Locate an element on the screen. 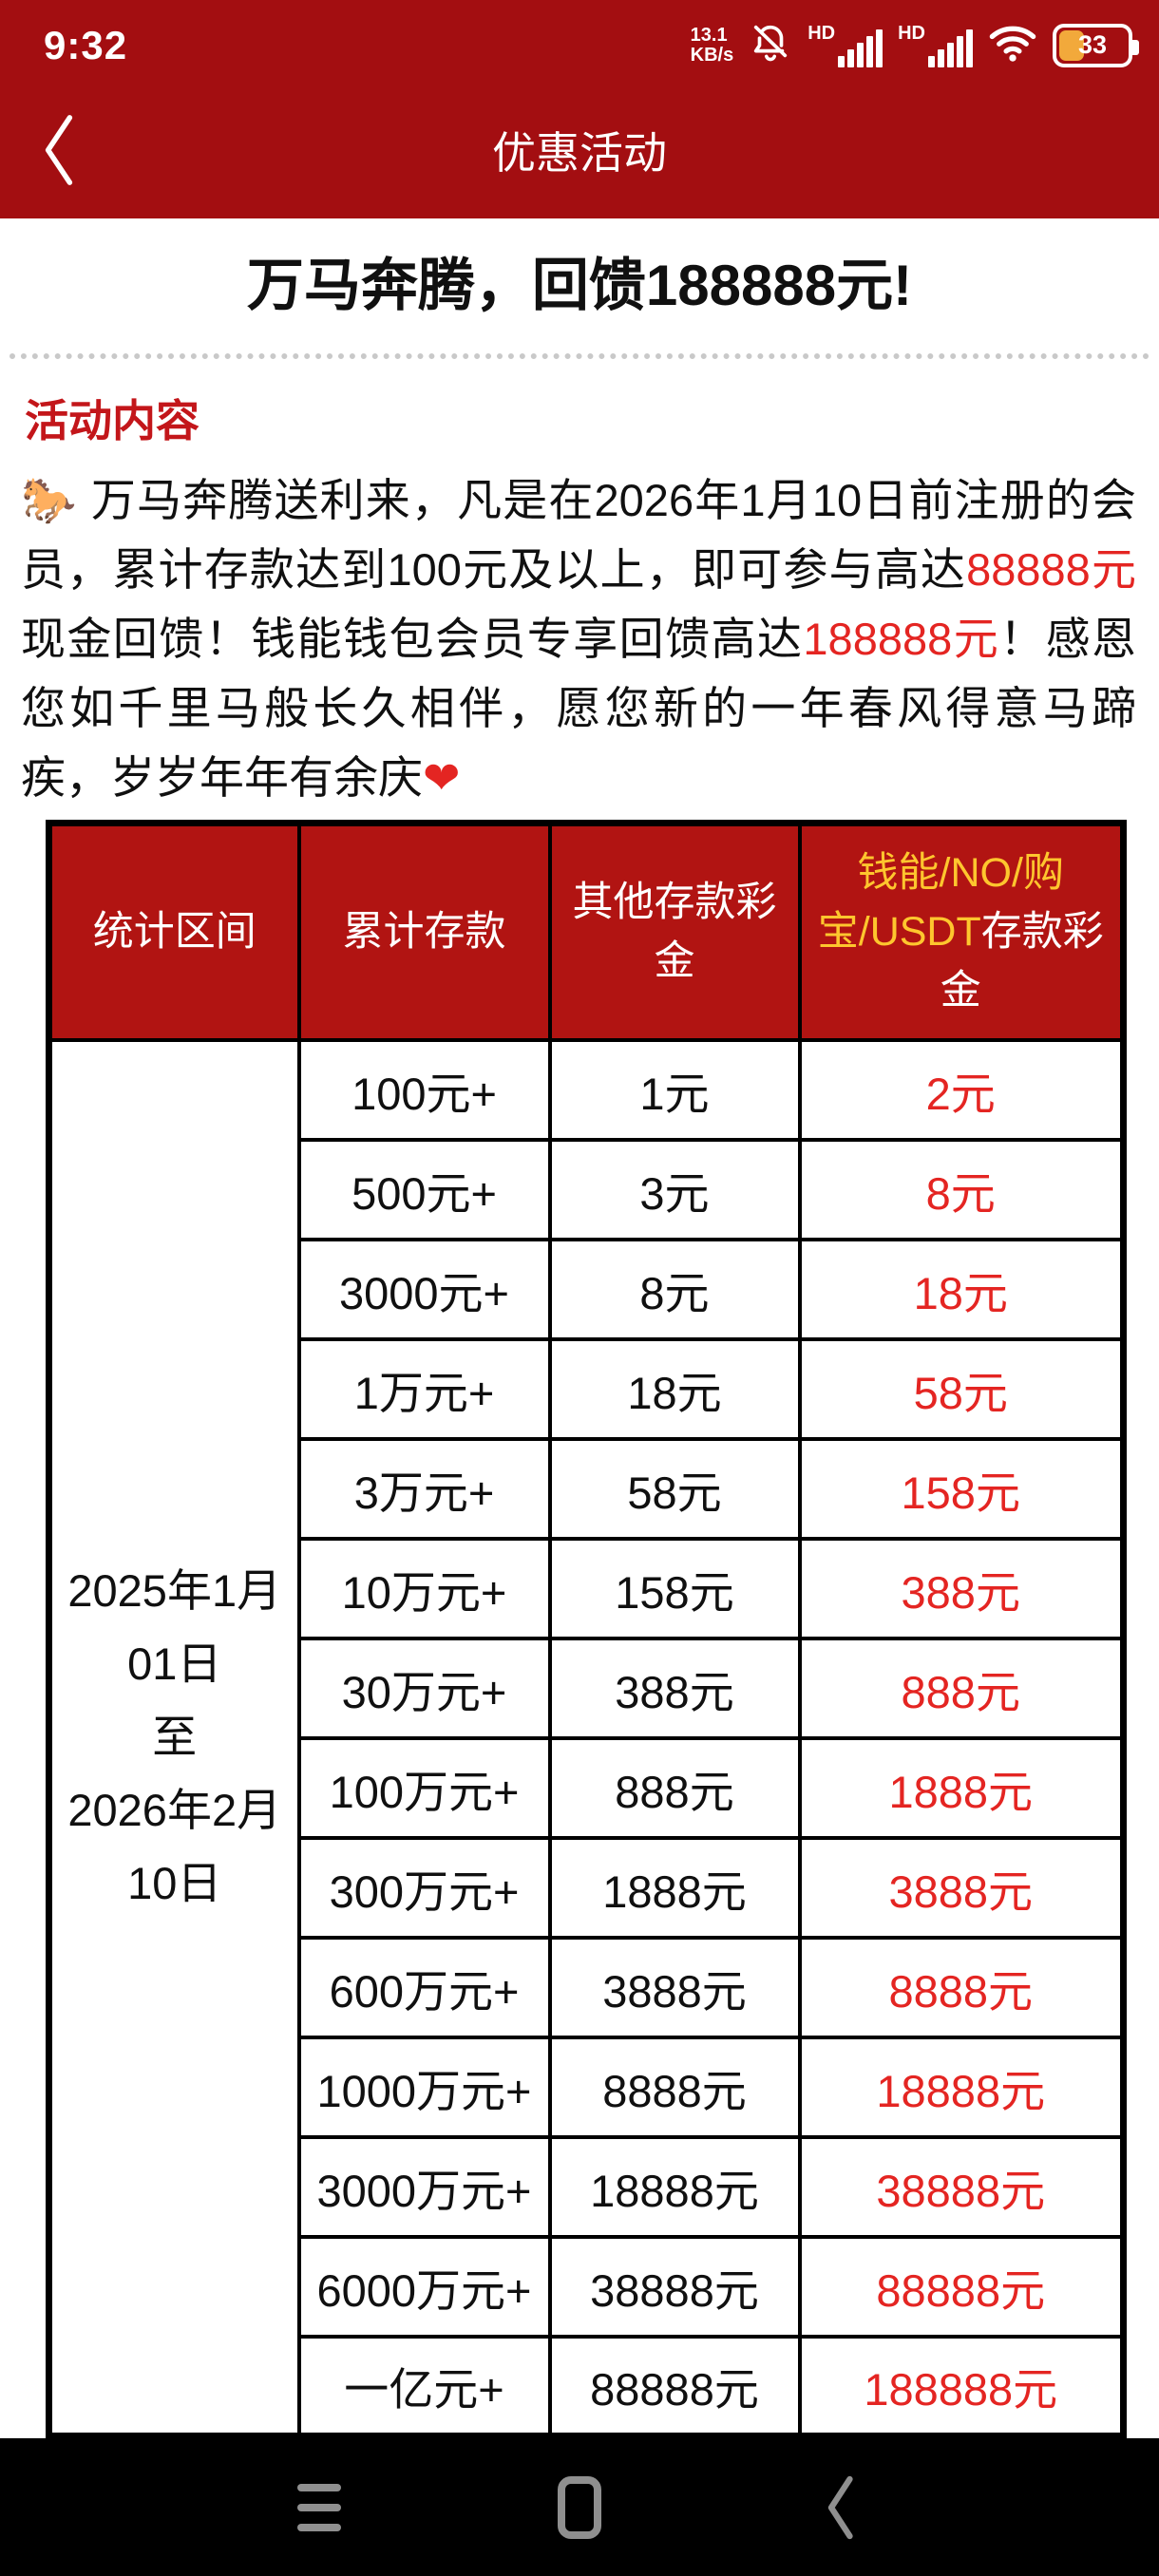 The image size is (1159, 2576). bonus-table-row: 6000万元+ 38888元 88888元 is located at coordinates (587, 2286).